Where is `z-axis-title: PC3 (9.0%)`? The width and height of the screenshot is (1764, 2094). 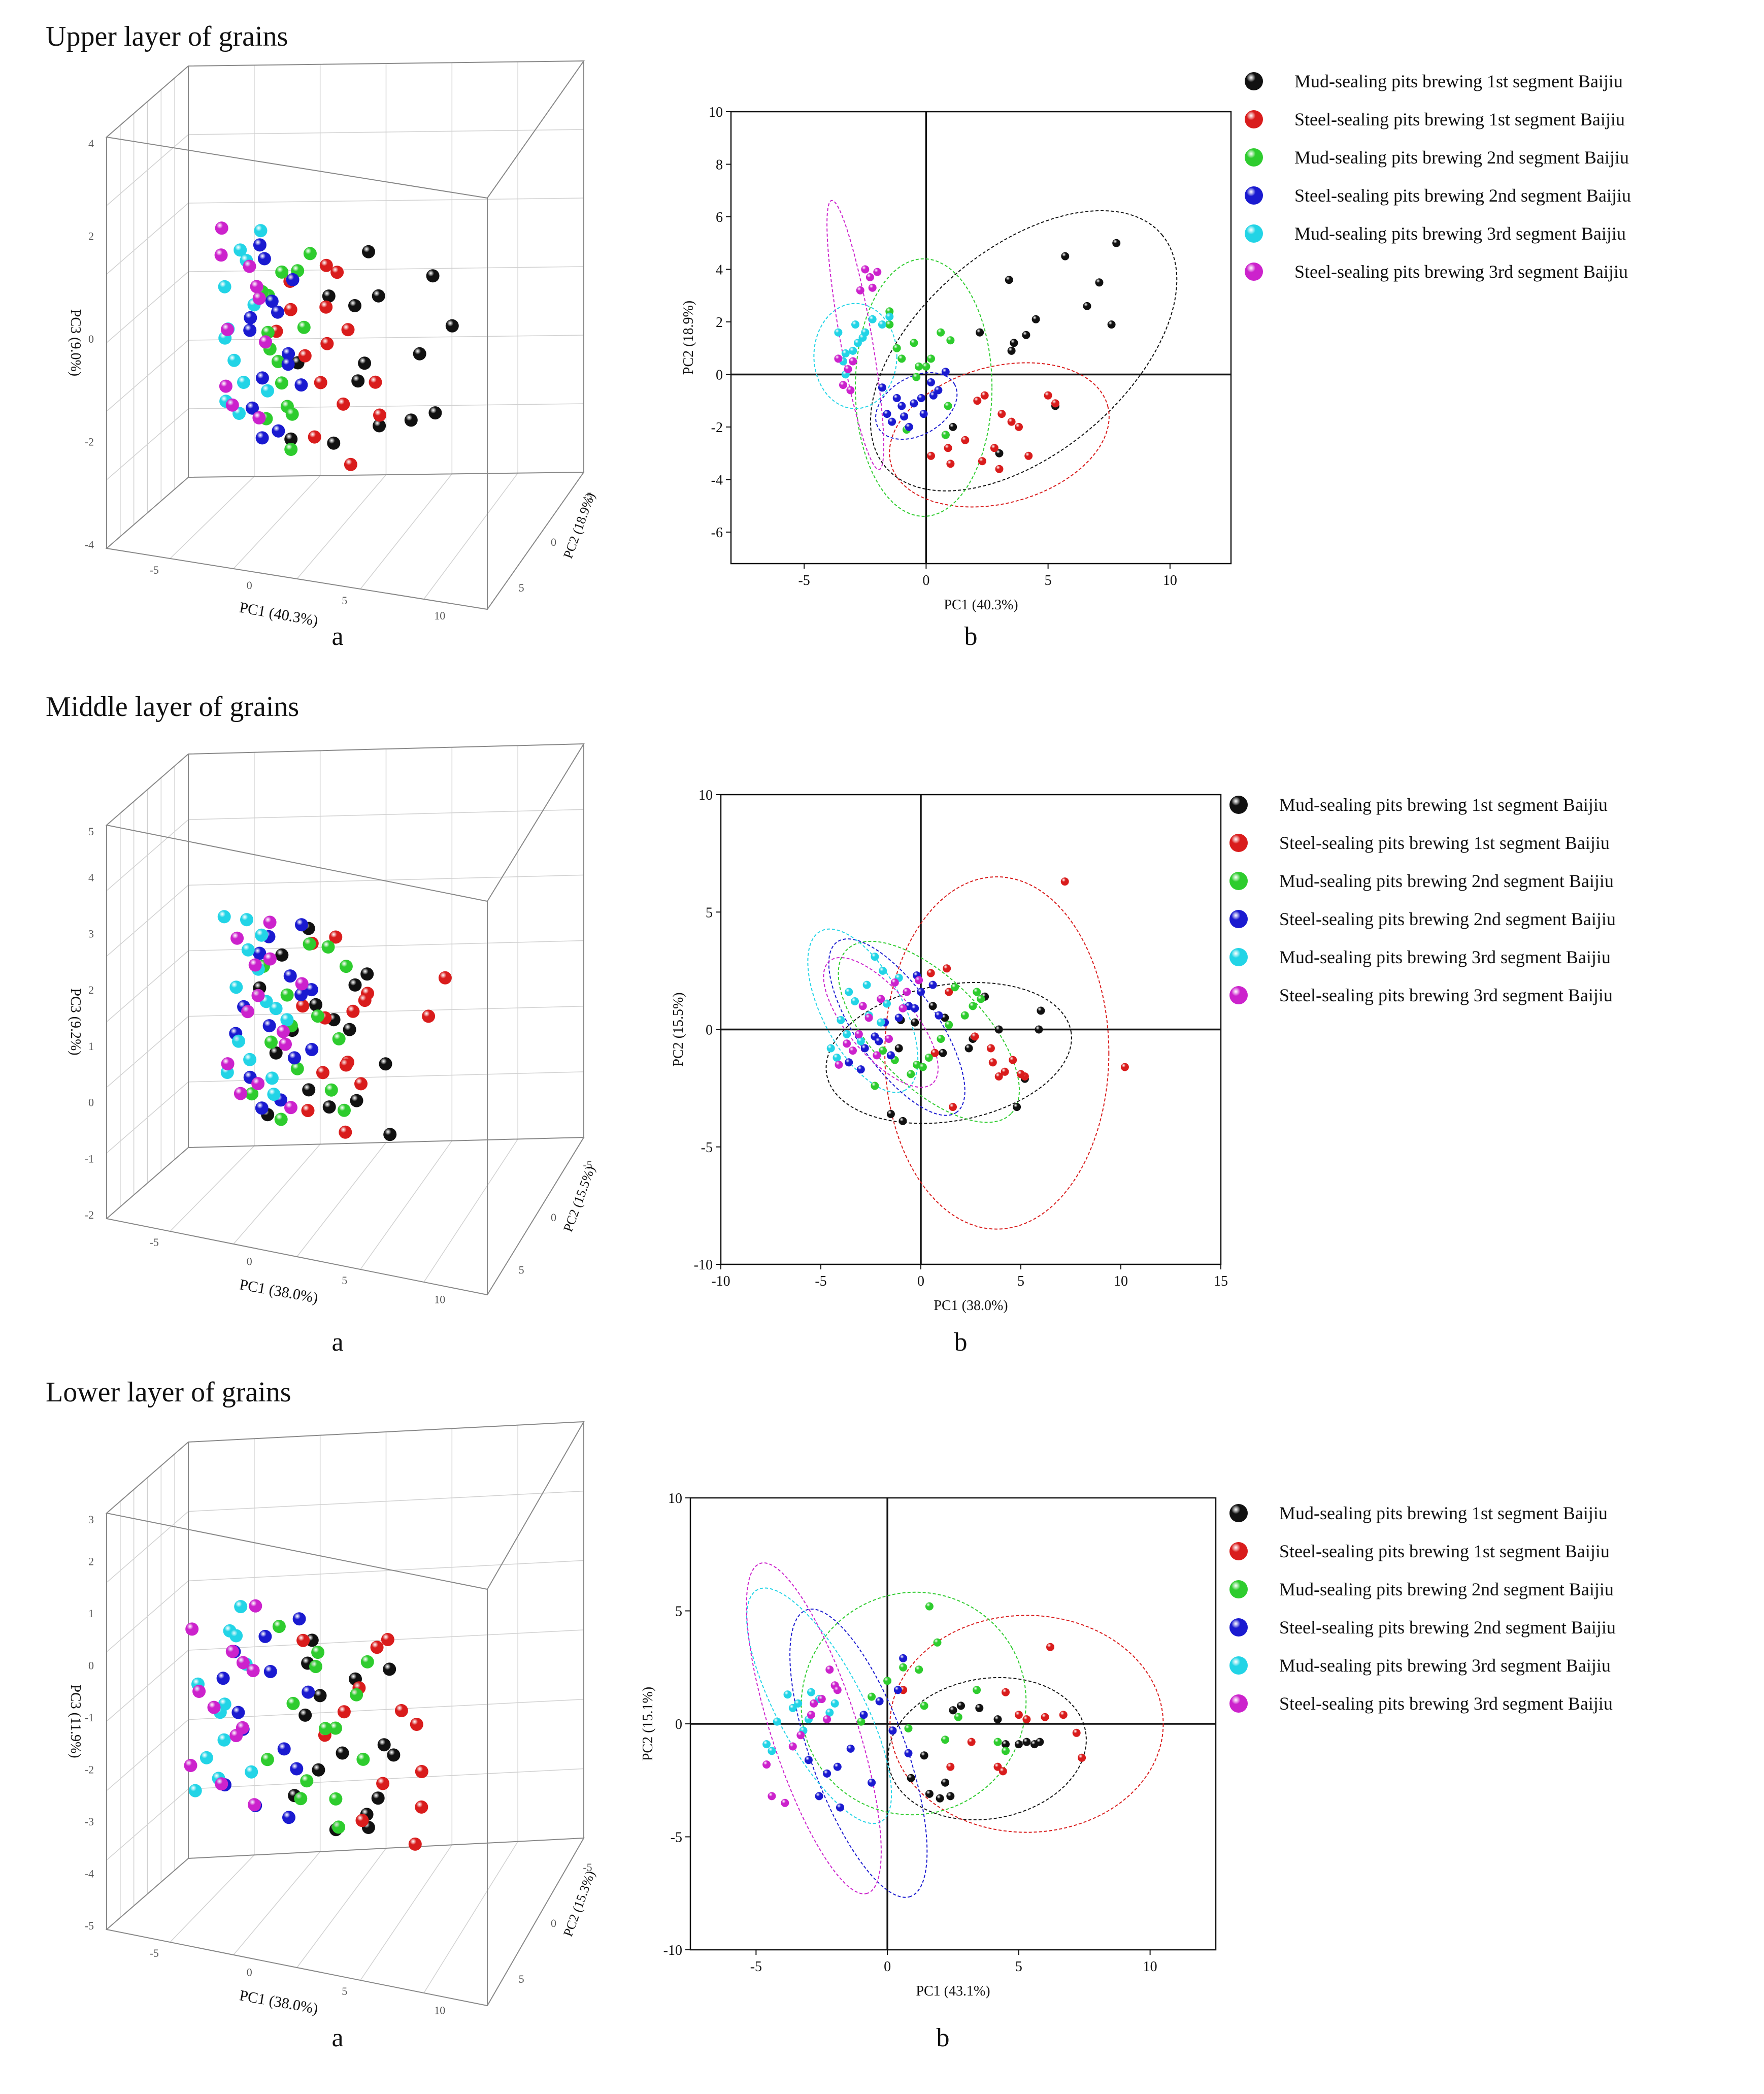 z-axis-title: PC3 (9.0%) is located at coordinates (75, 343).